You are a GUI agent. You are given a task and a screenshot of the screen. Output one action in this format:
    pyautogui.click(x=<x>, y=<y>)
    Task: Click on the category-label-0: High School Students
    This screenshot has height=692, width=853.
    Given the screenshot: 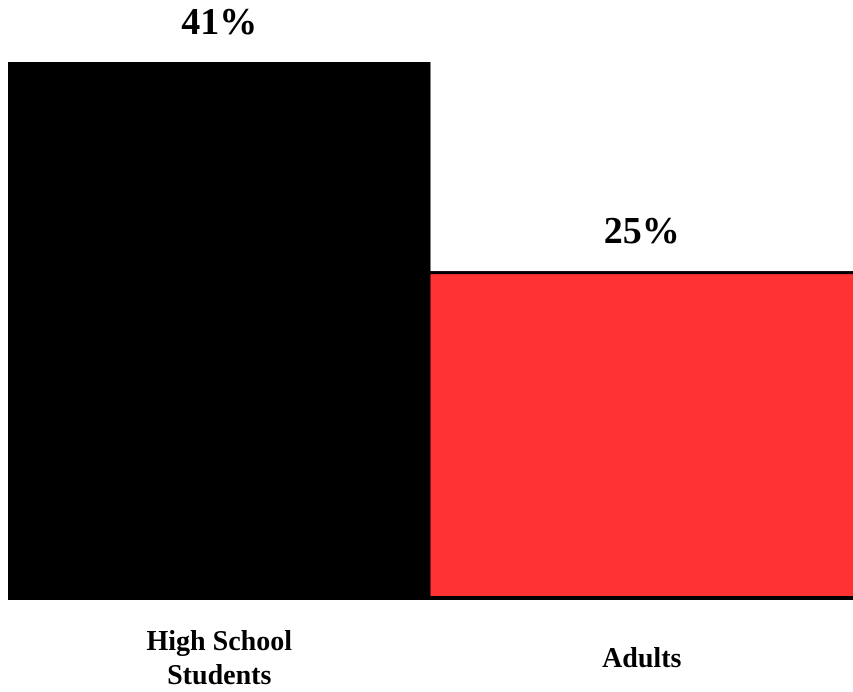 What is the action you would take?
    pyautogui.click(x=220, y=658)
    